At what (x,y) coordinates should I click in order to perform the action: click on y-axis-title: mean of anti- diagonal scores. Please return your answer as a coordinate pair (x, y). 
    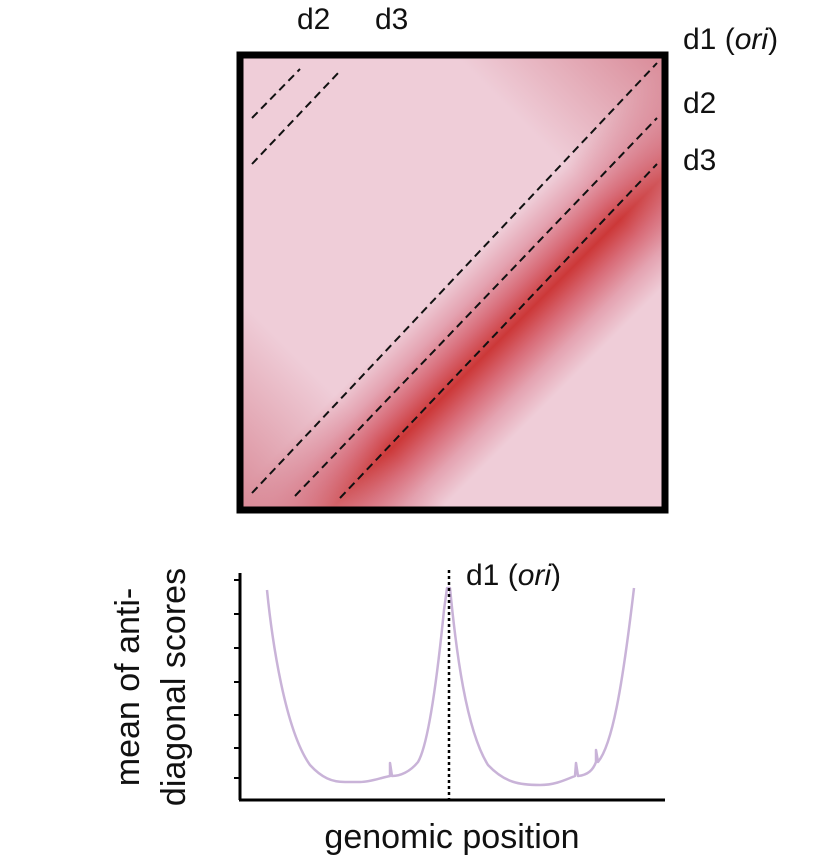
    Looking at the image, I should click on (151, 687).